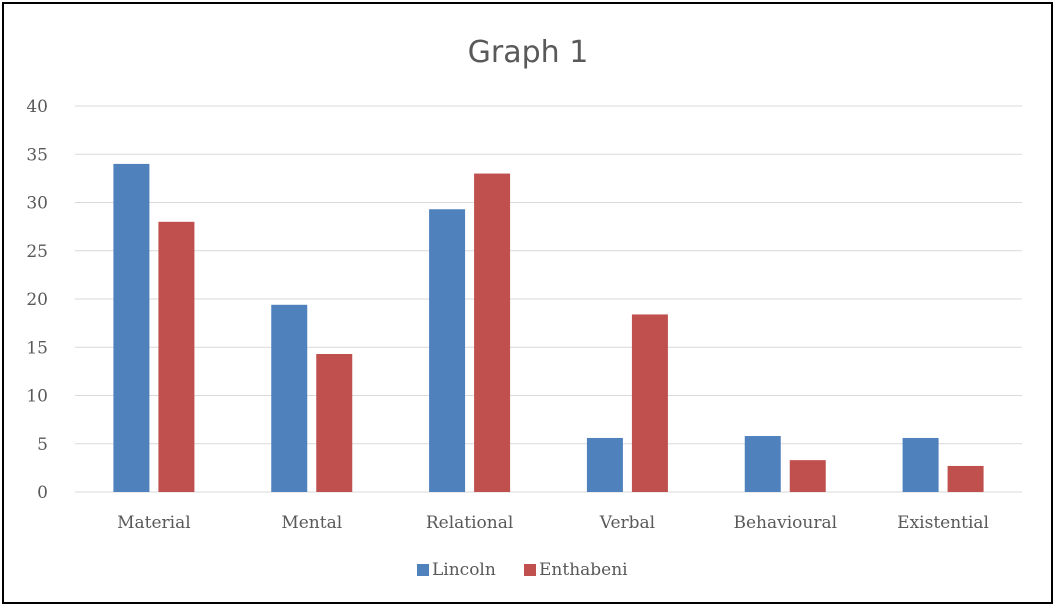 This screenshot has height=608, width=1057. I want to click on bar-lincoln-material, so click(131, 327).